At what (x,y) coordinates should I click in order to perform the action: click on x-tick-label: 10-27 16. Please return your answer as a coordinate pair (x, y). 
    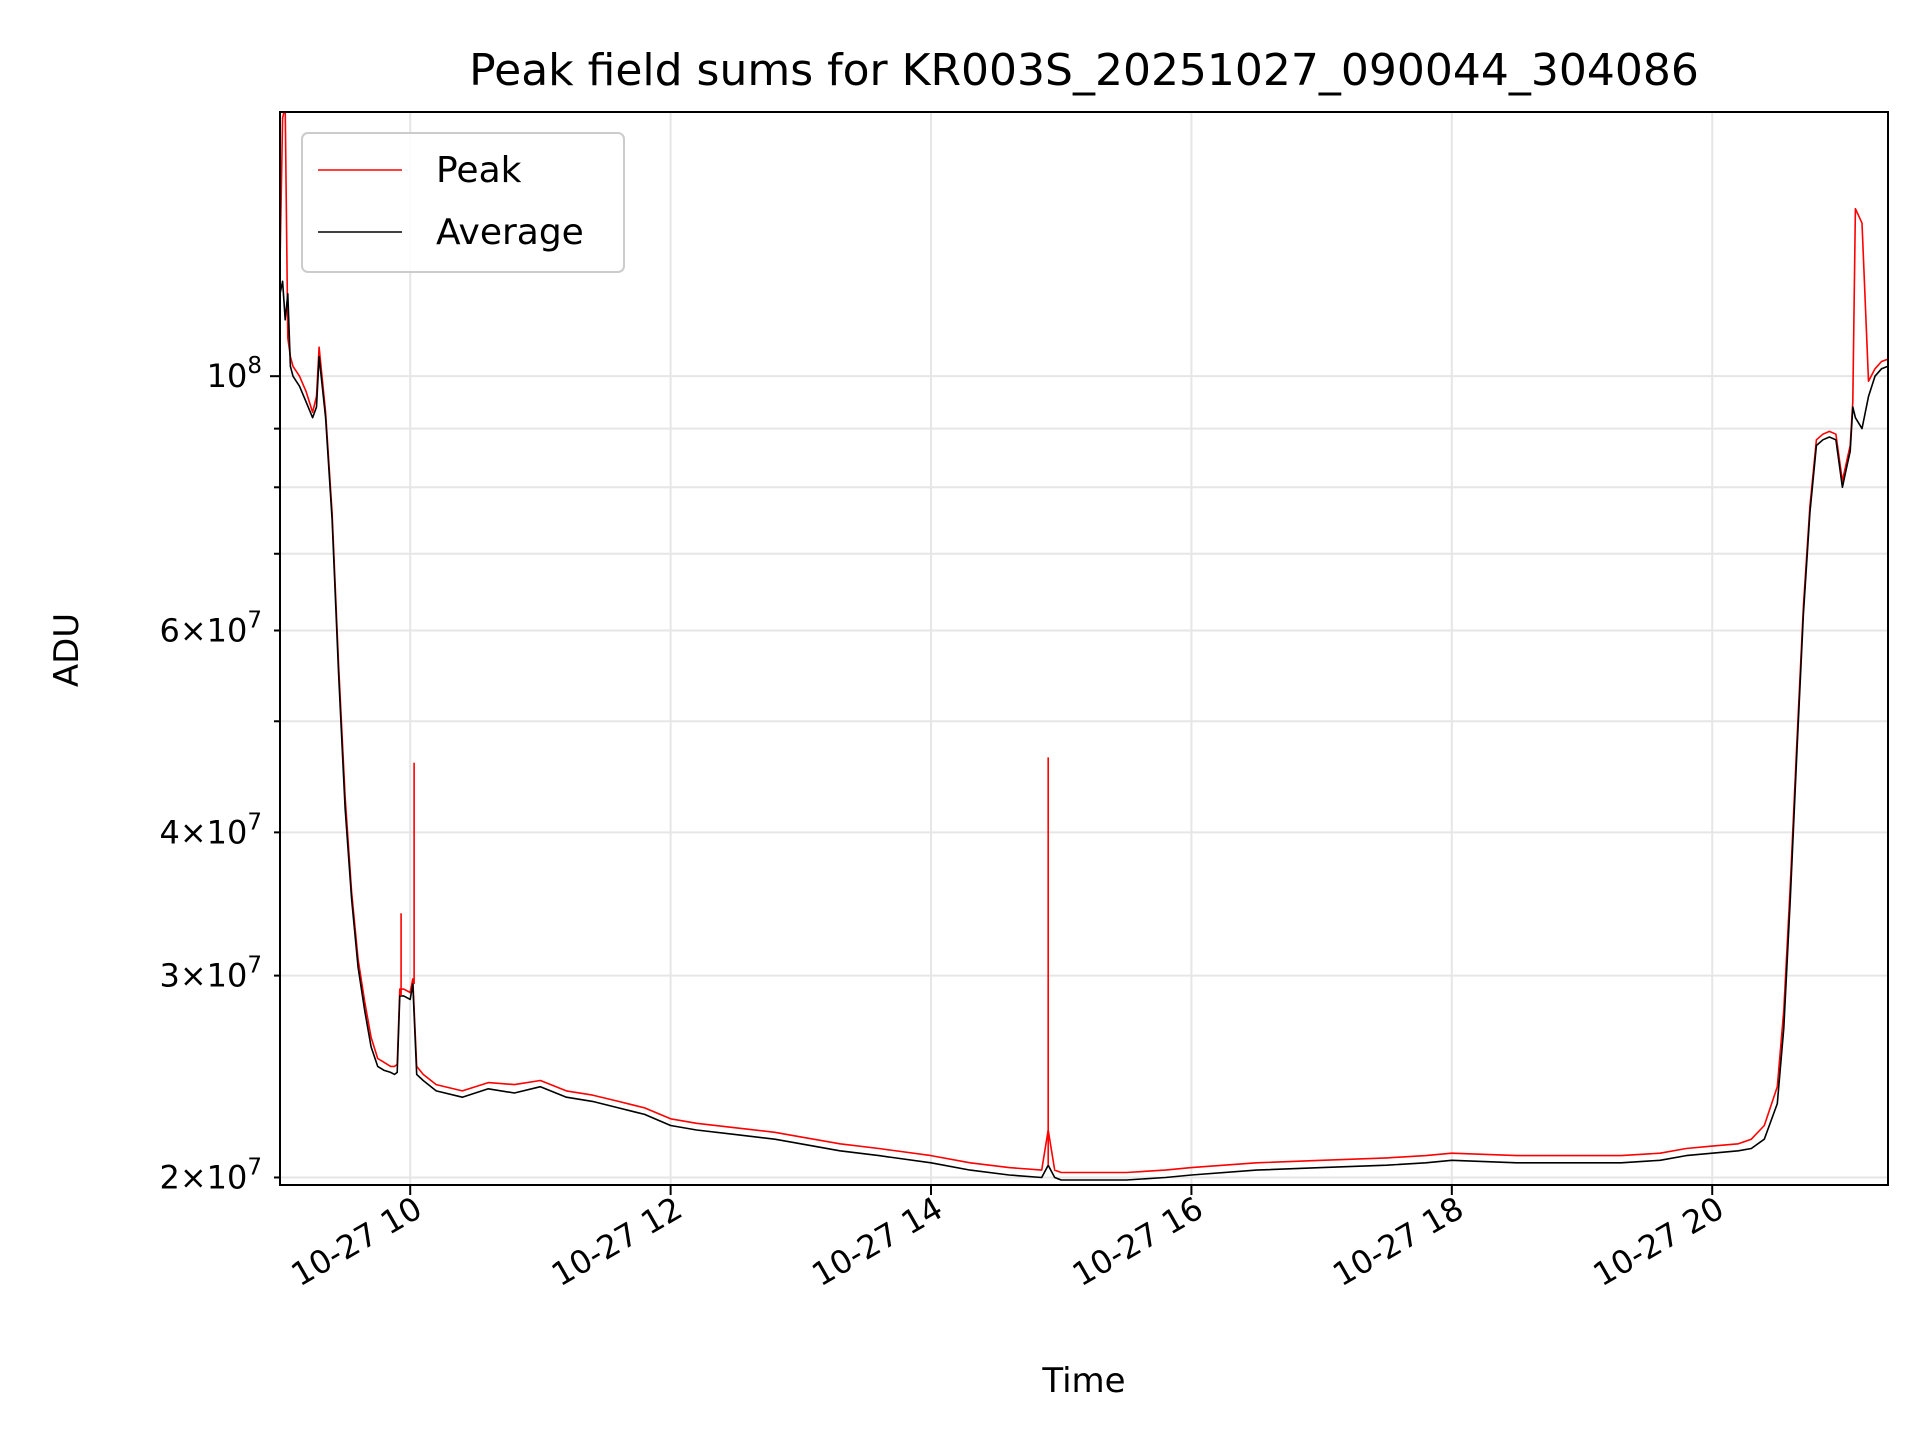
    Looking at the image, I should click on (1138, 1241).